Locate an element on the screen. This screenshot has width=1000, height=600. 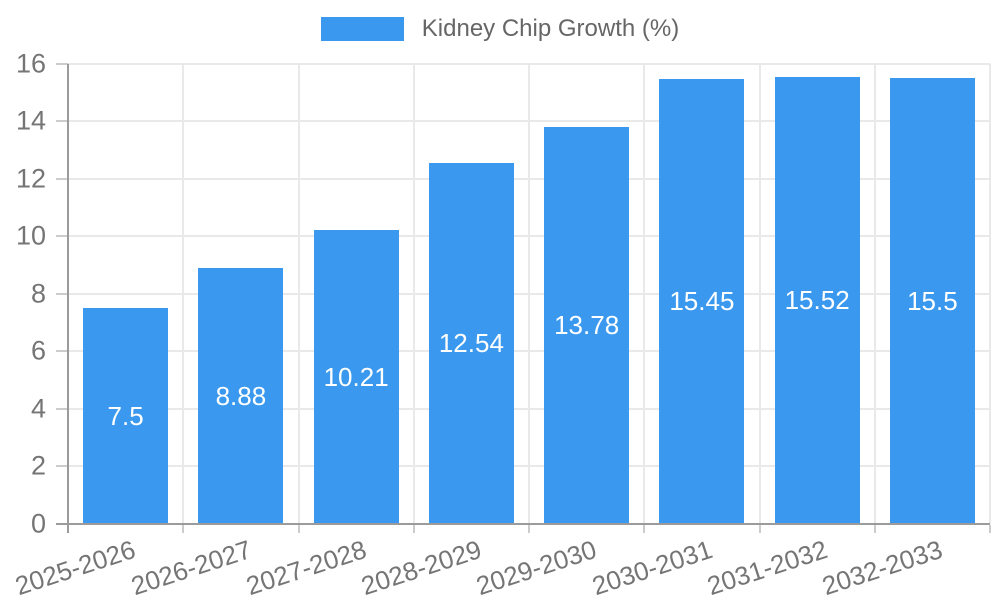
y-axis-line is located at coordinates (68, 297).